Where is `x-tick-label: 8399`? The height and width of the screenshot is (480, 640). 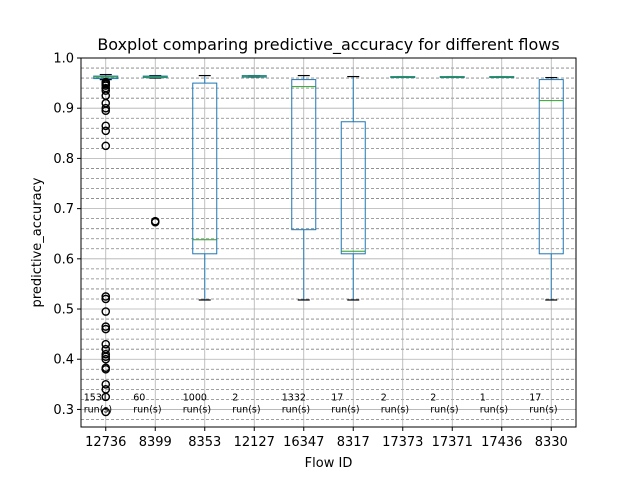 x-tick-label: 8399 is located at coordinates (155, 442).